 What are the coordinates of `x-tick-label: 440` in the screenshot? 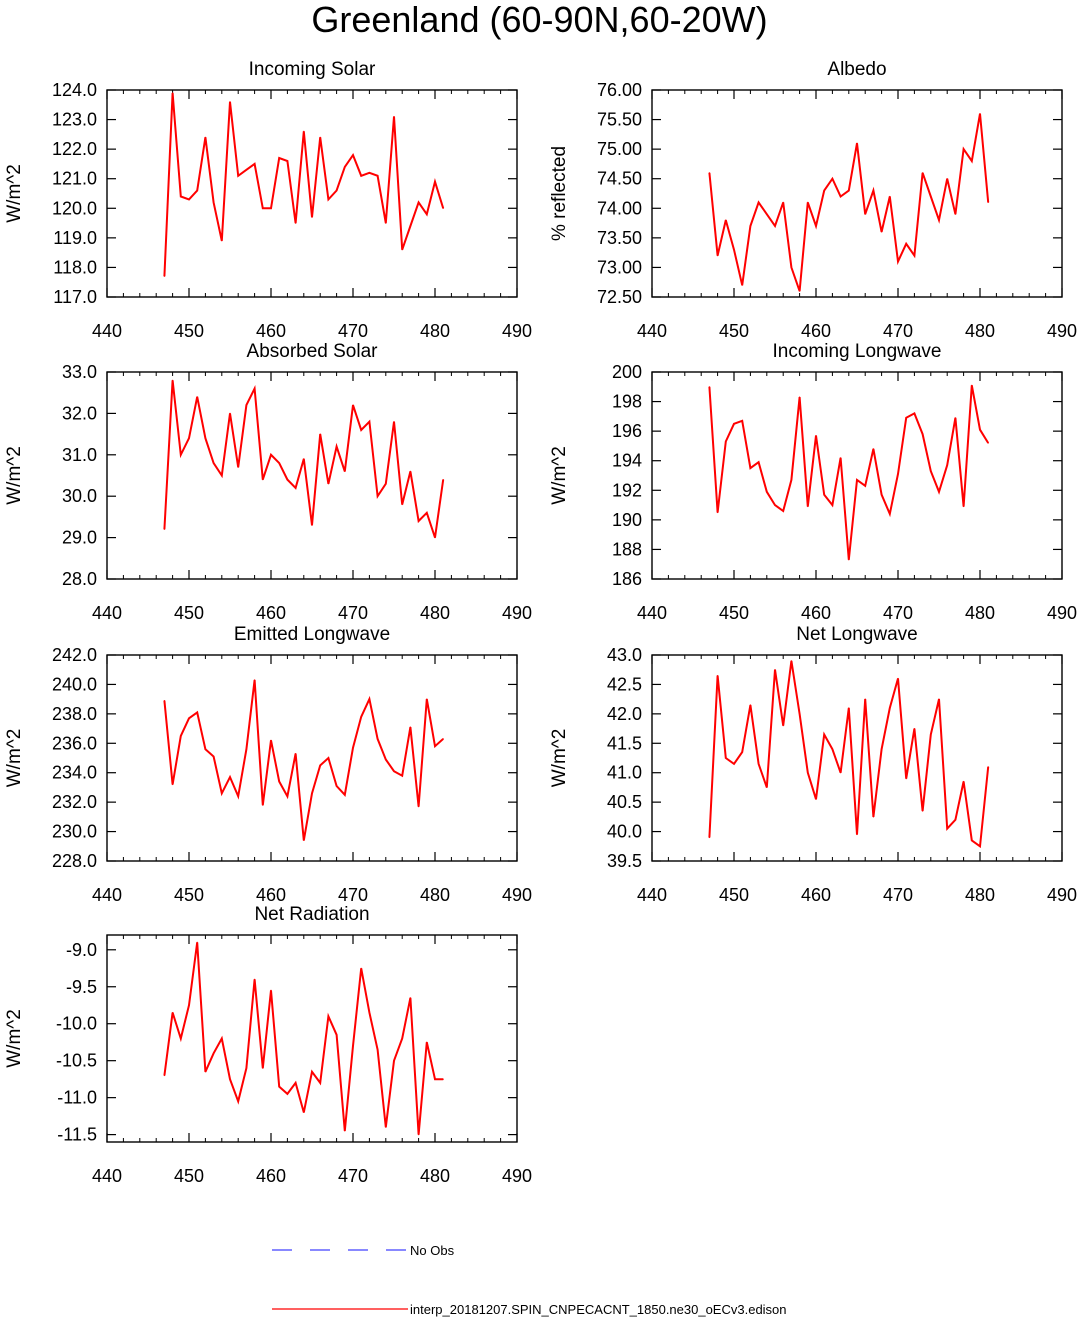 It's located at (107, 895).